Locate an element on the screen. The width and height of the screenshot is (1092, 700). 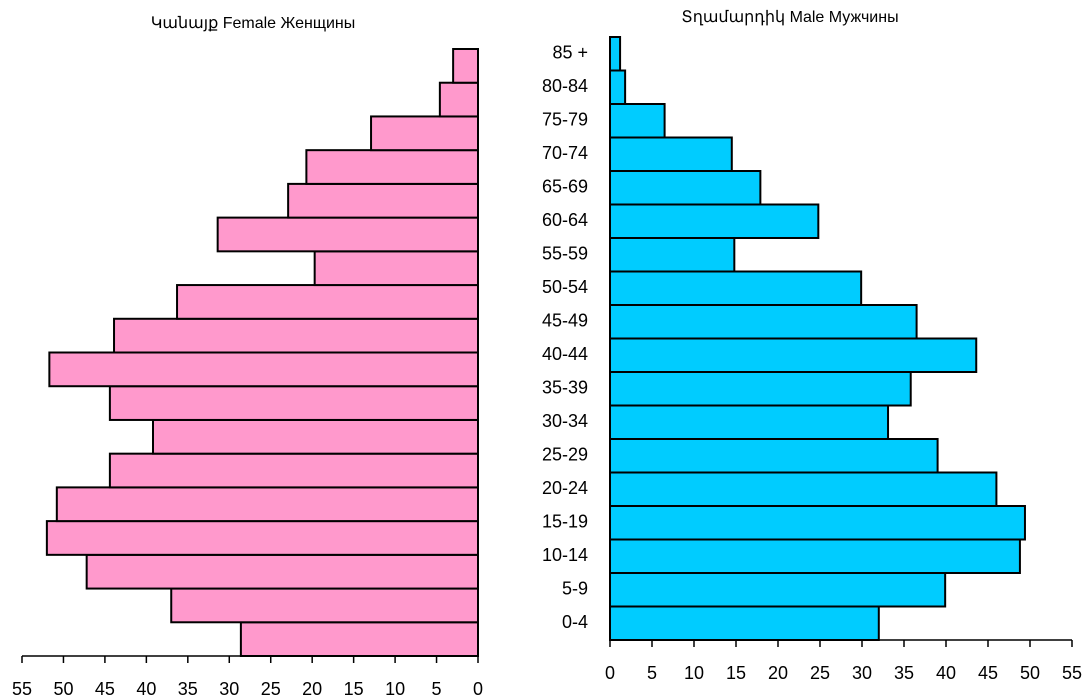
y-tick-label: 85 + is located at coordinates (570, 53).